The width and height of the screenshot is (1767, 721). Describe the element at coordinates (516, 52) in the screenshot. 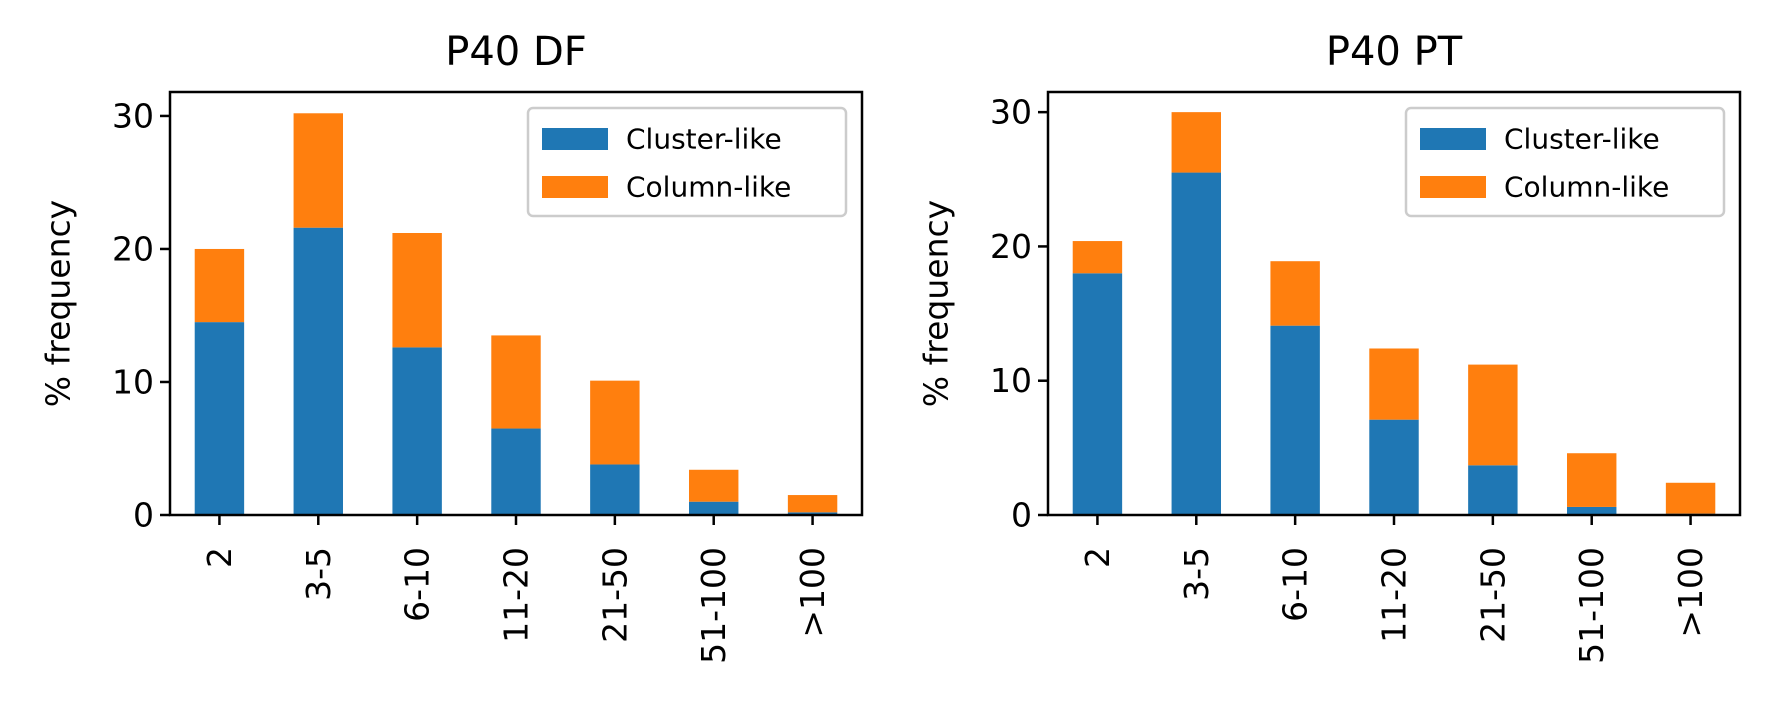

I see `chart-title: P40 DF` at that location.